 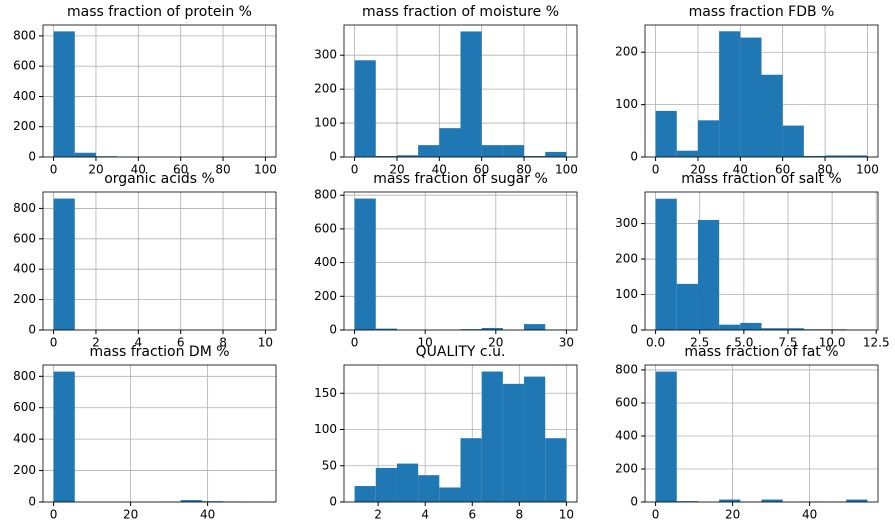 What do you see at coordinates (876, 343) in the screenshot?
I see `x-tick-label: 12.5` at bounding box center [876, 343].